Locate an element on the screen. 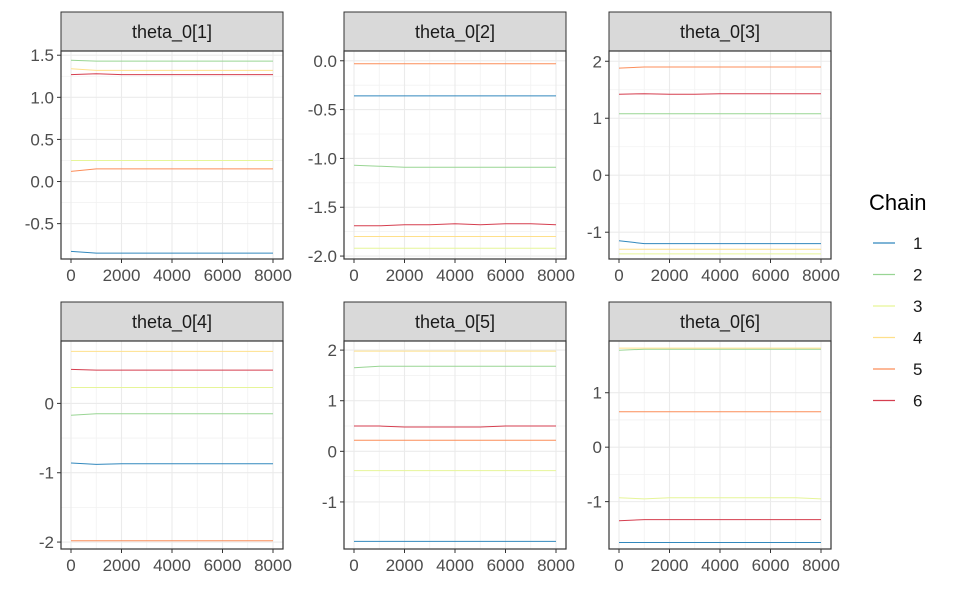  legend-label-chain-3: 3 is located at coordinates (917, 306).